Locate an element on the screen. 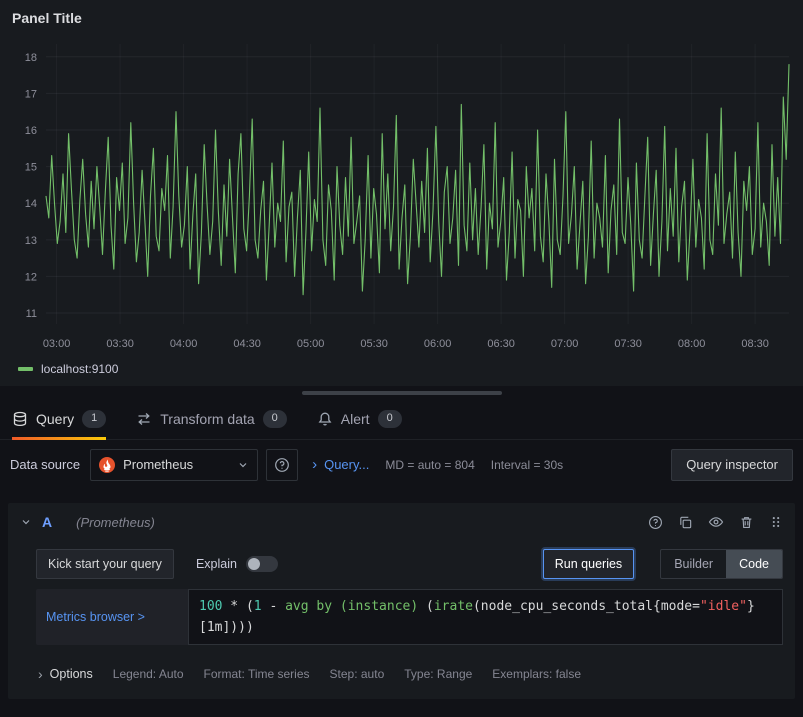 Image resolution: width=803 pixels, height=717 pixels. code-token: - is located at coordinates (273, 606).